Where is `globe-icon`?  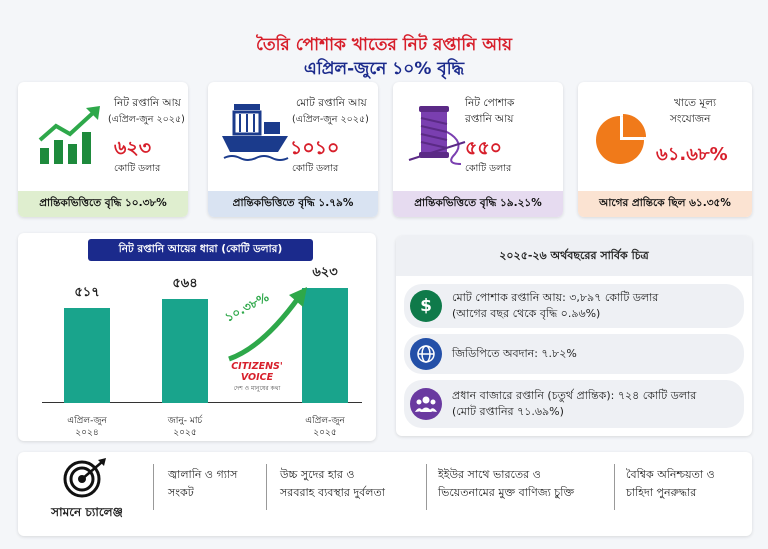 globe-icon is located at coordinates (426, 354).